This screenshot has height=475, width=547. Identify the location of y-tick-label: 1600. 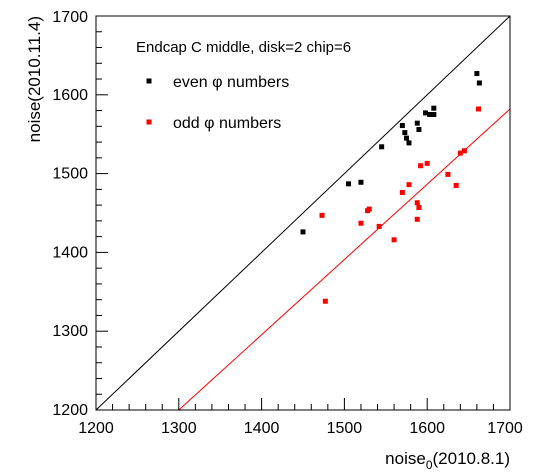
(70, 95).